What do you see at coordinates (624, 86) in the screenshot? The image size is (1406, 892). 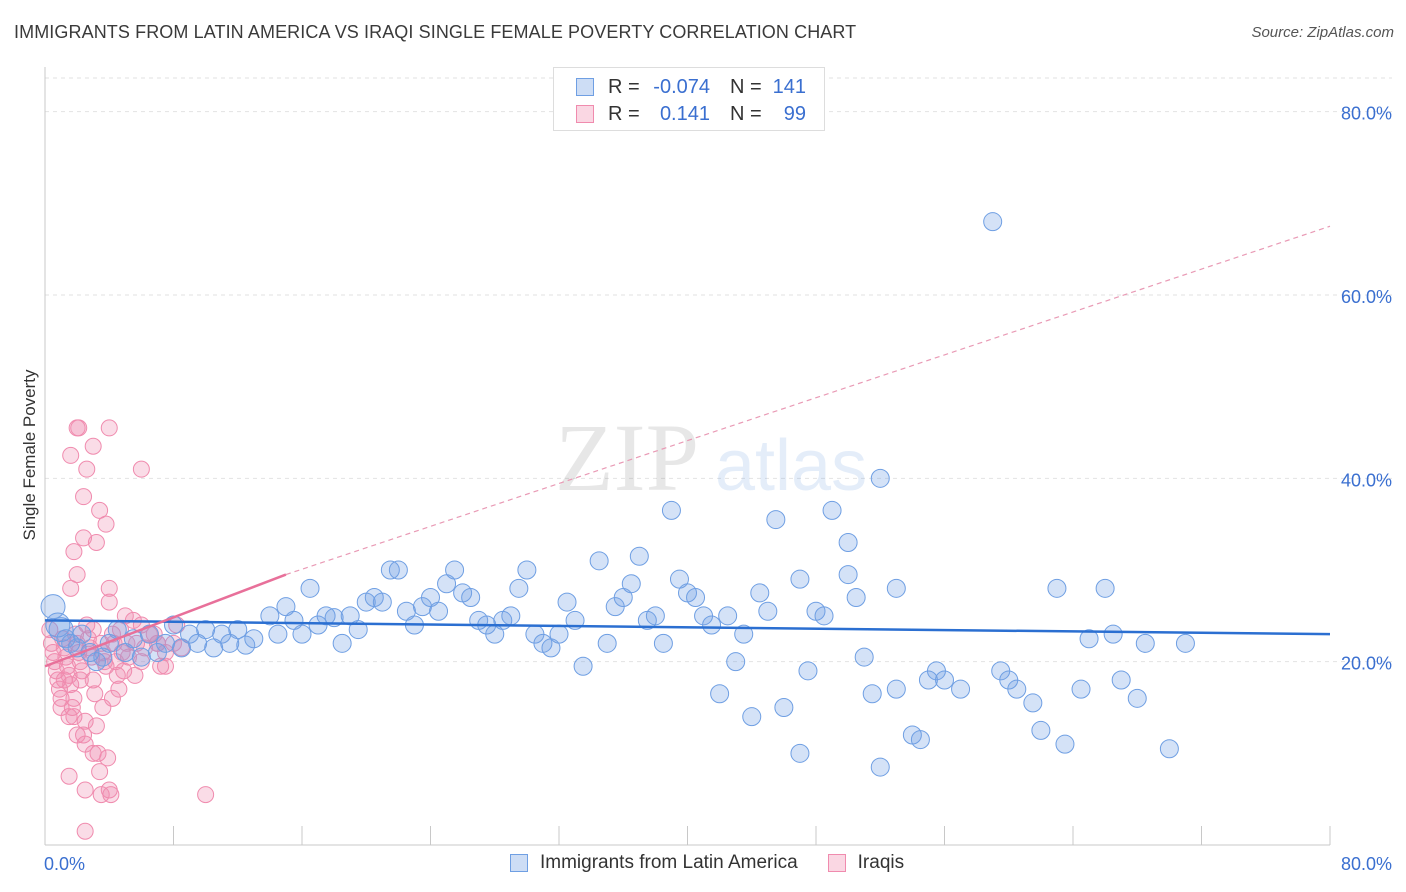 I see `legend-r-label: R =` at bounding box center [624, 86].